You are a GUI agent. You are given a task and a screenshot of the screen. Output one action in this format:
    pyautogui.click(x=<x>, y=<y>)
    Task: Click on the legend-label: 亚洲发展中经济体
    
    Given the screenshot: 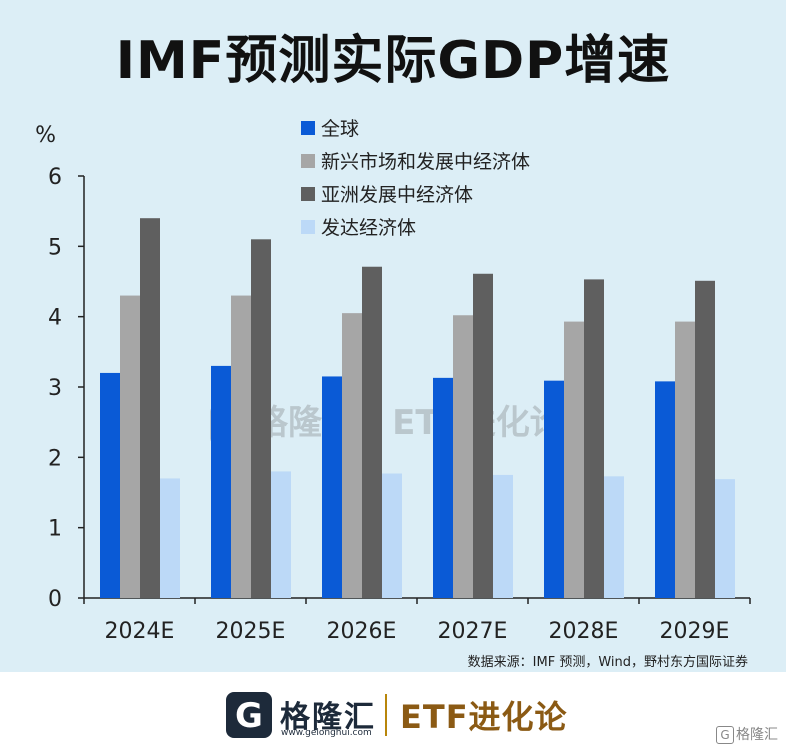 What is the action you would take?
    pyautogui.click(x=397, y=195)
    